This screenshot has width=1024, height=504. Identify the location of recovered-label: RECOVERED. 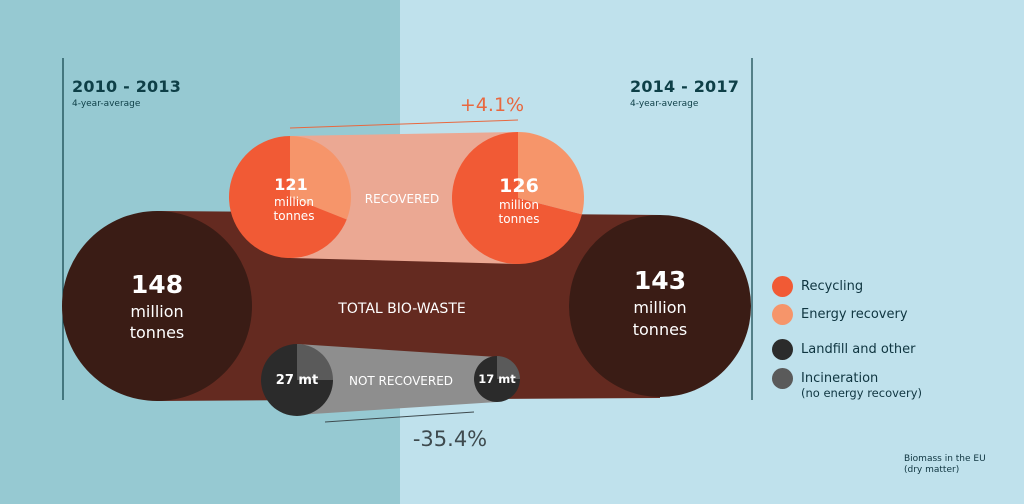
(402, 199).